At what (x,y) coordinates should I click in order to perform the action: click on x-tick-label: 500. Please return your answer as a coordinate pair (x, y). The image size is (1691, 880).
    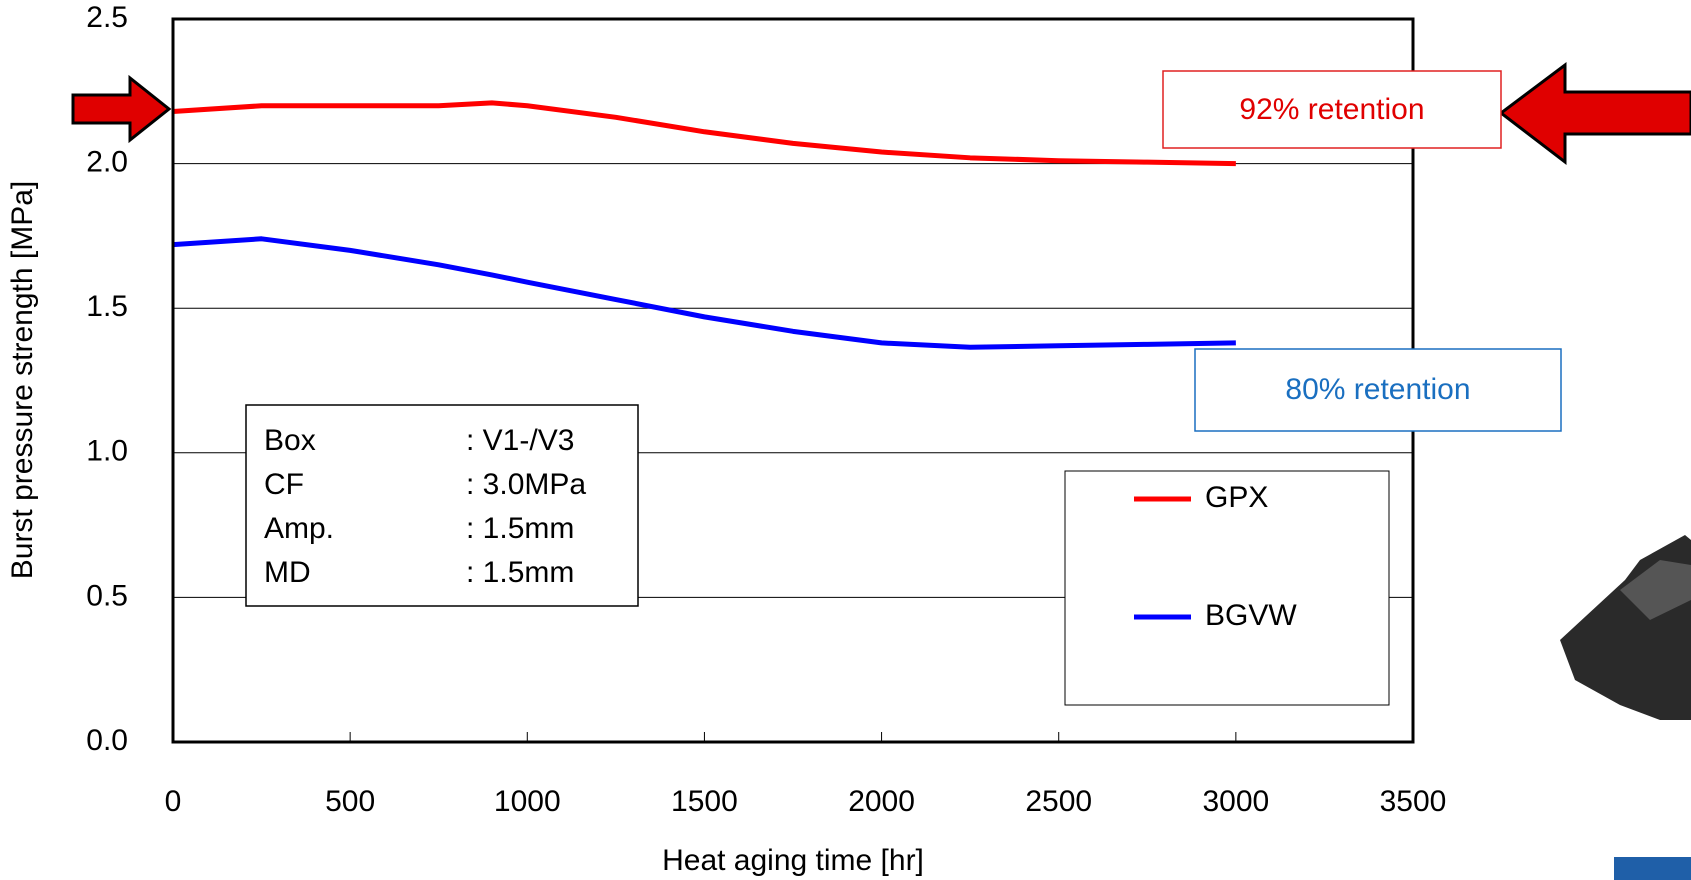
    Looking at the image, I should click on (350, 801).